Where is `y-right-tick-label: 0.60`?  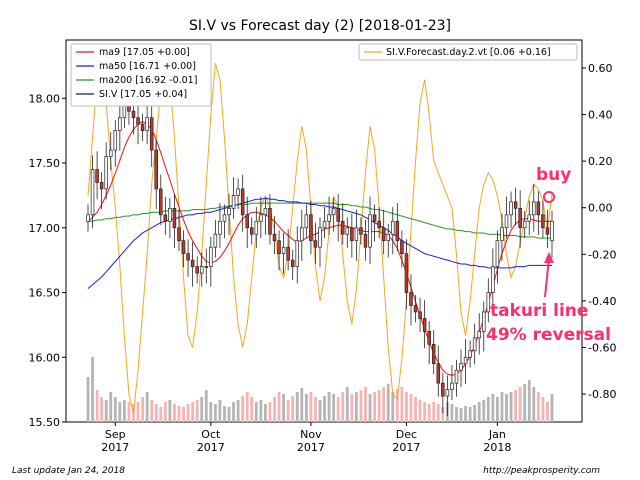
y-right-tick-label: 0.60 is located at coordinates (600, 68).